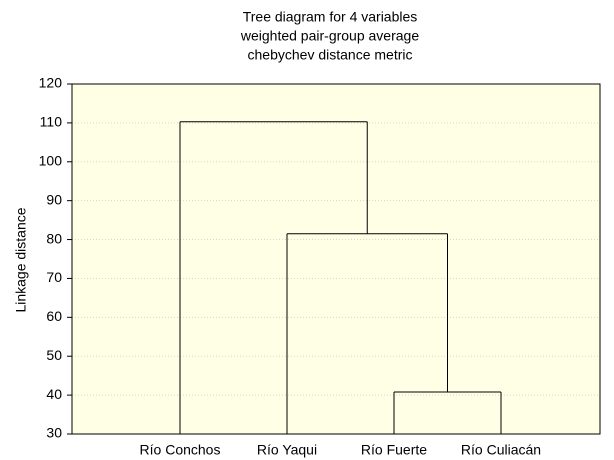 This screenshot has height=460, width=614. I want to click on x-tick-label: Río Conchos, so click(180, 450).